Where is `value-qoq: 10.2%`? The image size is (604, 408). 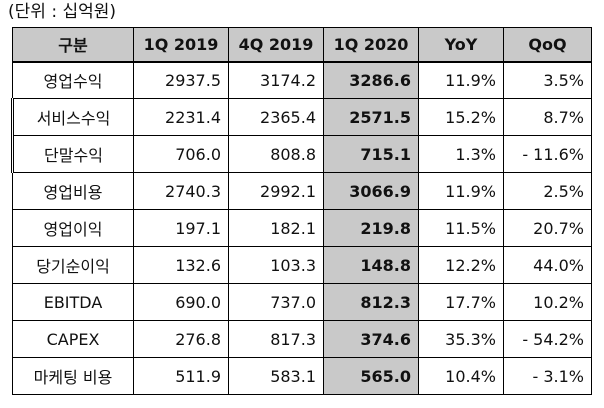
value-qoq: 10.2% is located at coordinates (547, 302).